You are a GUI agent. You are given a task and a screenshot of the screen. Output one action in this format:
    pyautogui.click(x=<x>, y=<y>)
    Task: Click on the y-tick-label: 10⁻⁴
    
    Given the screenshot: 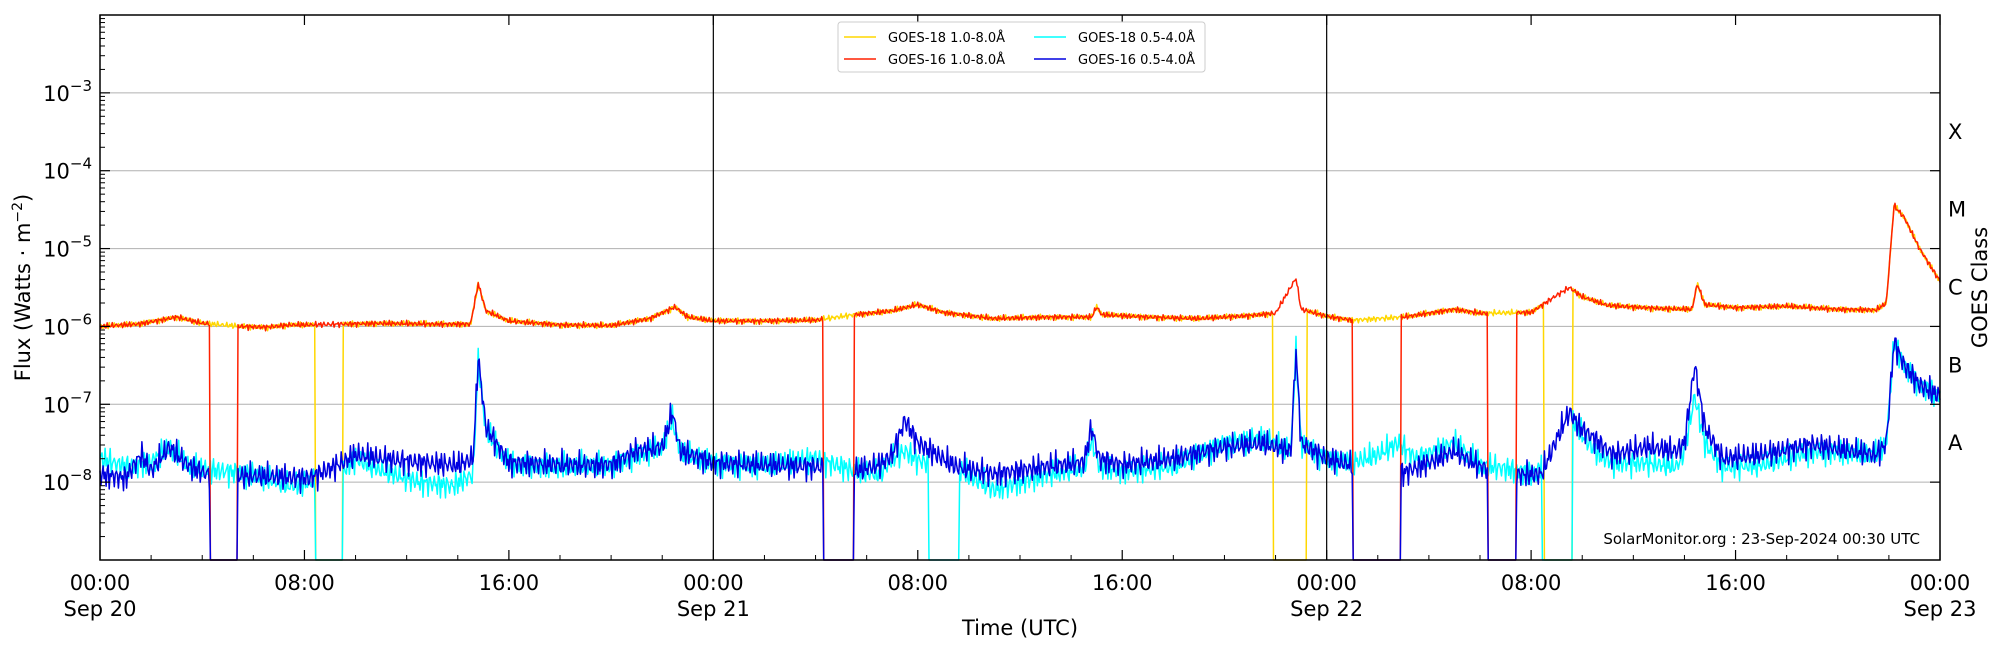 What is the action you would take?
    pyautogui.click(x=67, y=169)
    